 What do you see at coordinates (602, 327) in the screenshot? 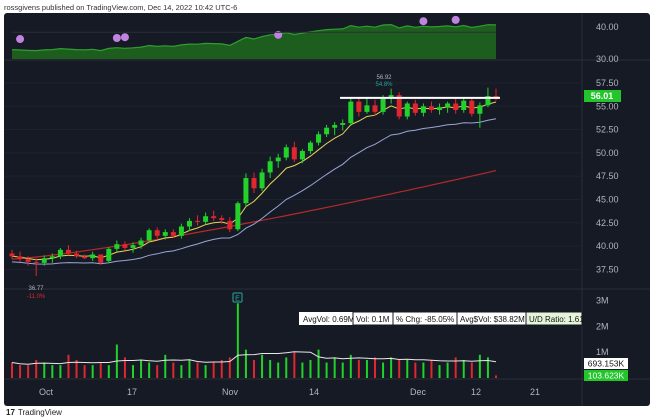
I see `volume-axis: 3M 2M 1M` at bounding box center [602, 327].